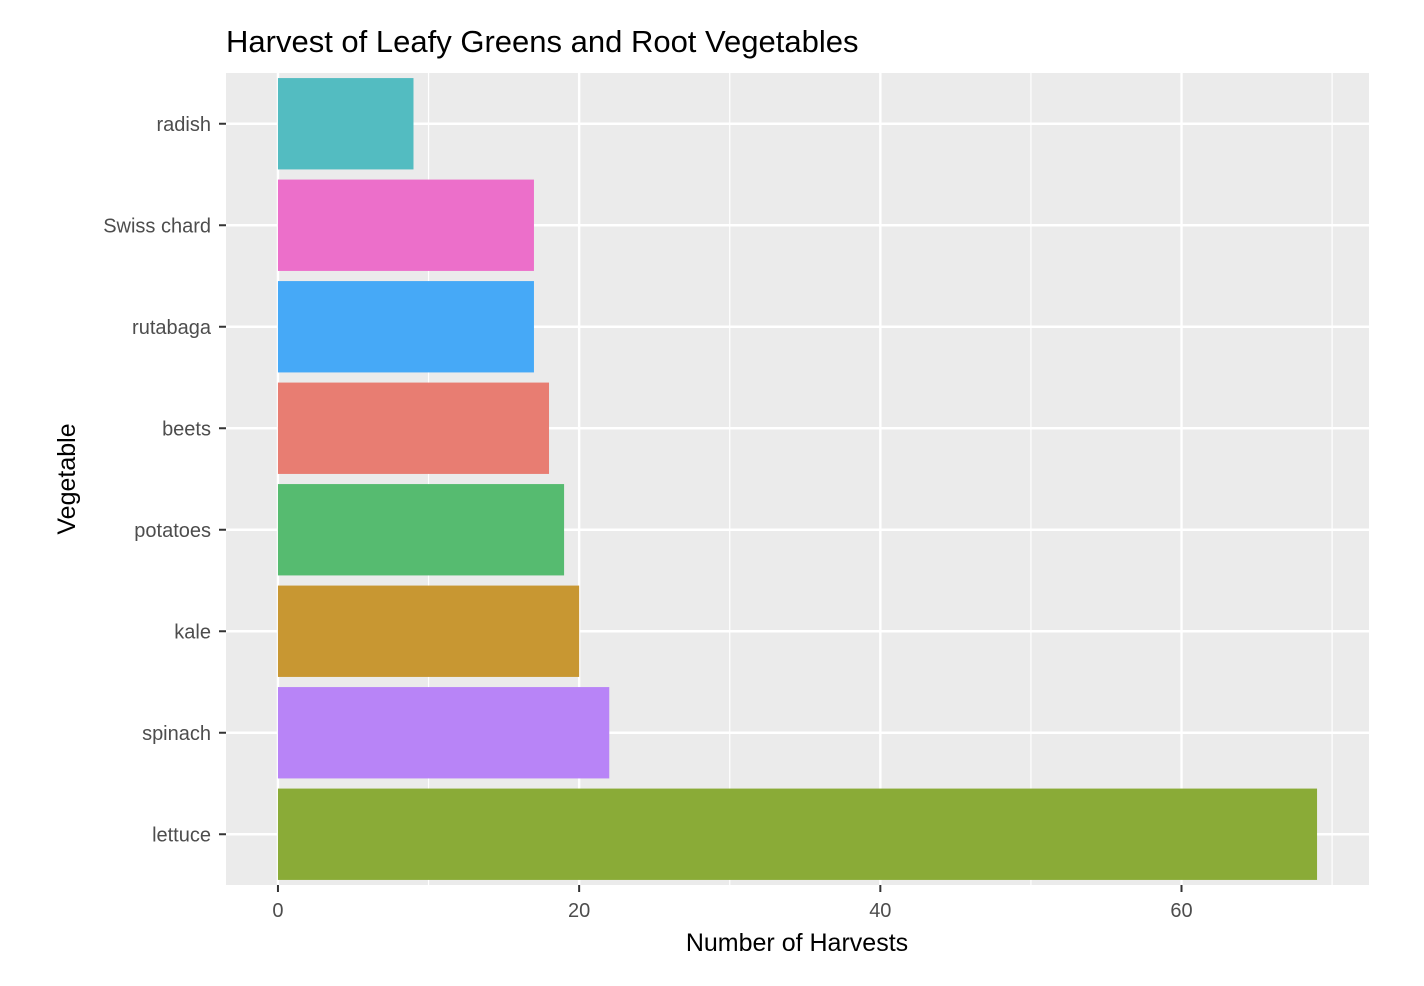  I want to click on bar-swiss-chard, so click(405, 225).